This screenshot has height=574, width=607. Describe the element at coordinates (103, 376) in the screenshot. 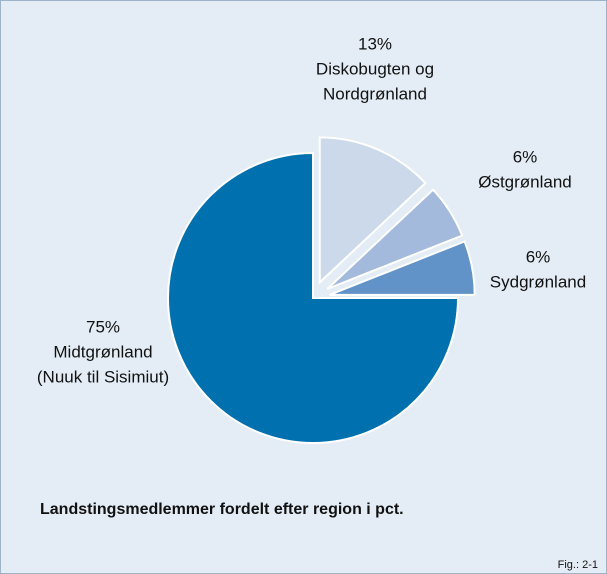

I see `category-label: (Nuuk til Sisimiut)` at that location.